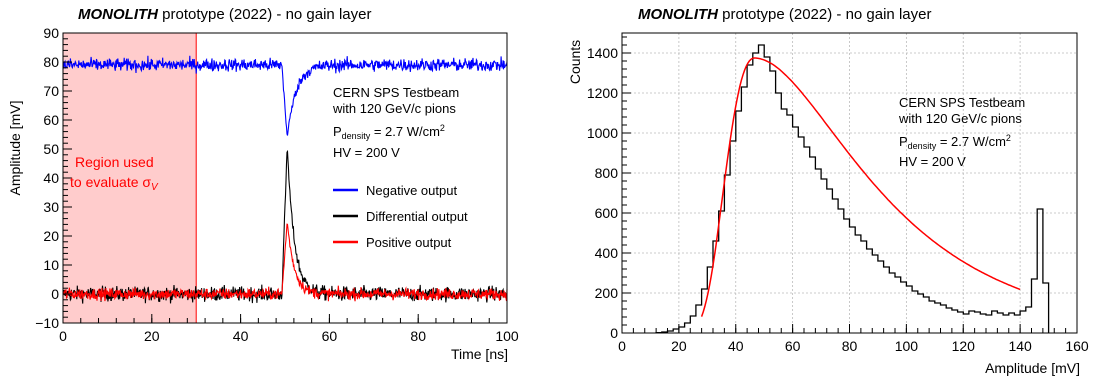 This screenshot has width=1101, height=378. Describe the element at coordinates (962, 102) in the screenshot. I see `histogram-annotation-line1: CERN SPS Testbeam` at that location.